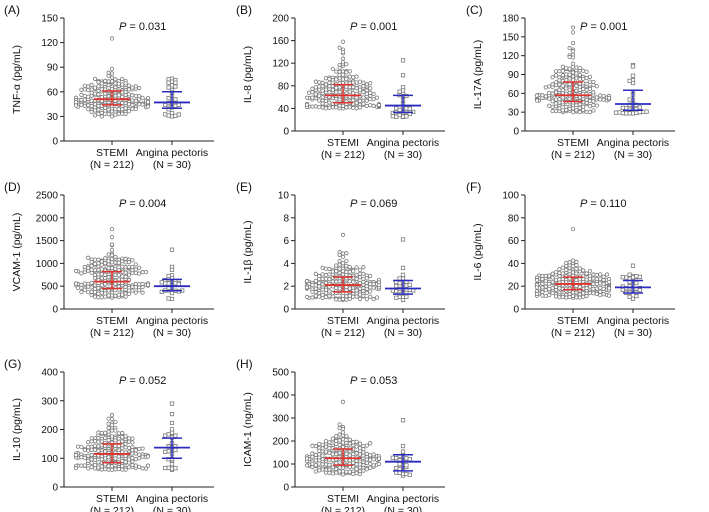 The height and width of the screenshot is (512, 709). I want to click on y-tick-label: 500, so click(49, 287).